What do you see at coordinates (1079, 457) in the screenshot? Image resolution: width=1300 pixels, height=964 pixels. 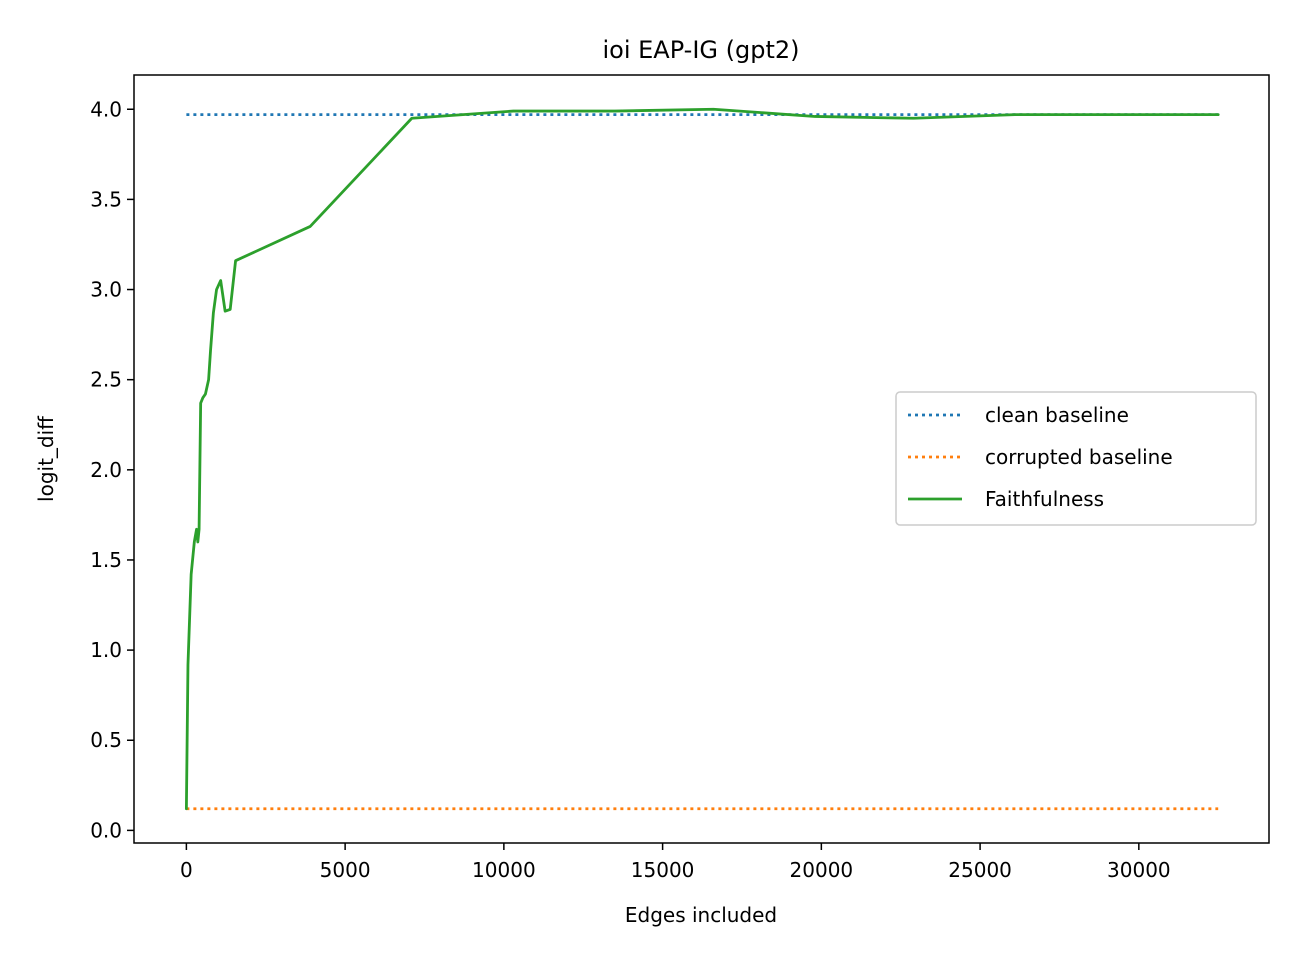 I see `legend-label-1: corrupted baseline` at bounding box center [1079, 457].